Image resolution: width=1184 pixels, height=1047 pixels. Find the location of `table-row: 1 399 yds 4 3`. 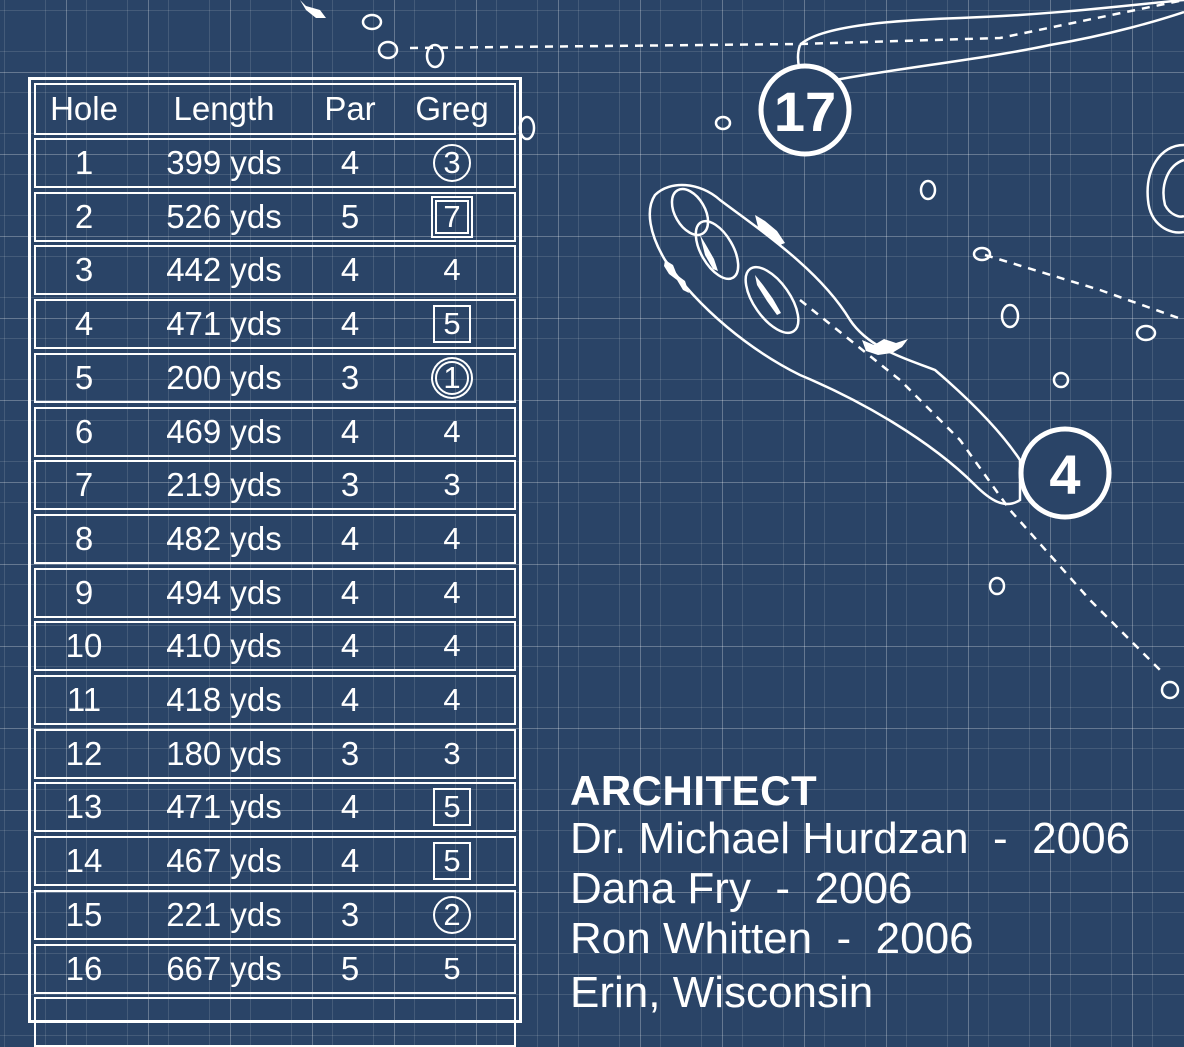

table-row: 1 399 yds 4 3 is located at coordinates (275, 163).